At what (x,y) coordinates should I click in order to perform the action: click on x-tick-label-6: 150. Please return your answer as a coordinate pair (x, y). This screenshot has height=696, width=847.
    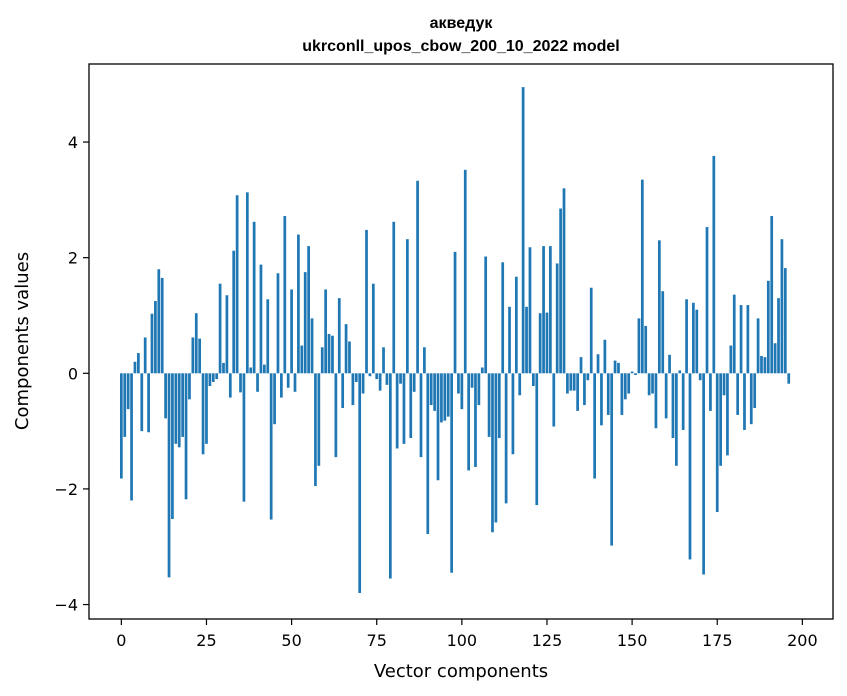
    Looking at the image, I should click on (632, 640).